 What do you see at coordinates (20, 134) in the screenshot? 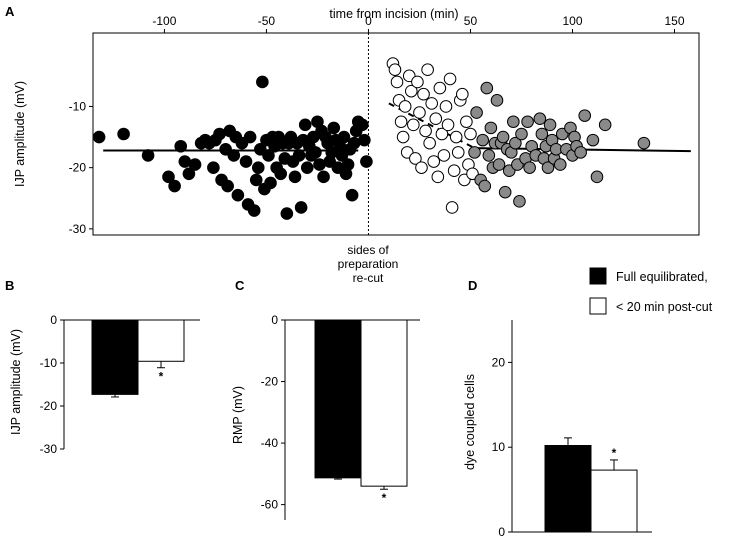
I see `panel-a-ylabel: IJP amplitude (mV)` at bounding box center [20, 134].